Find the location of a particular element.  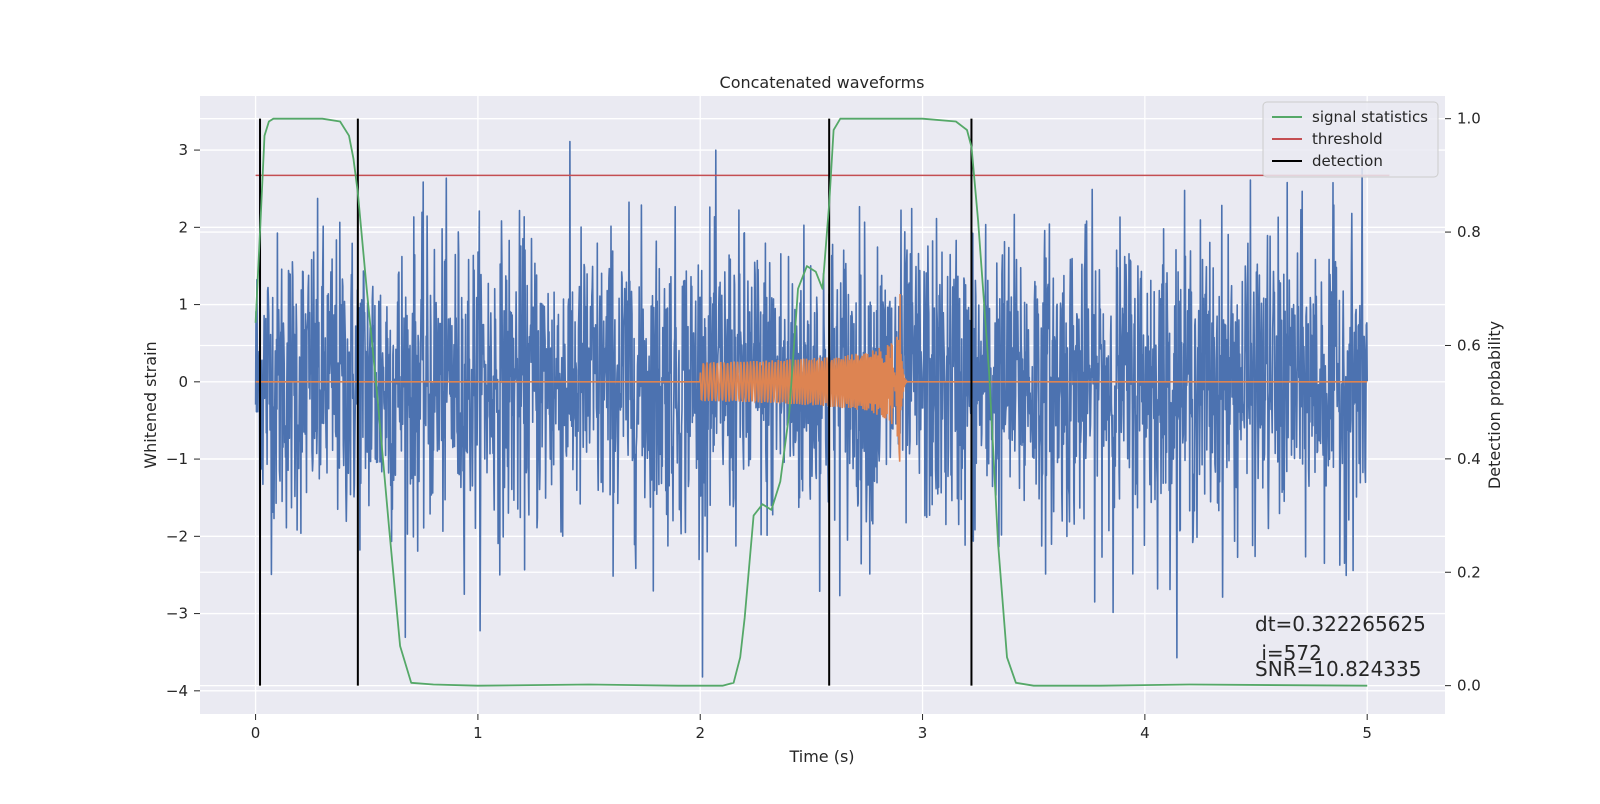

y-tick-label-left: −1 is located at coordinates (177, 459).